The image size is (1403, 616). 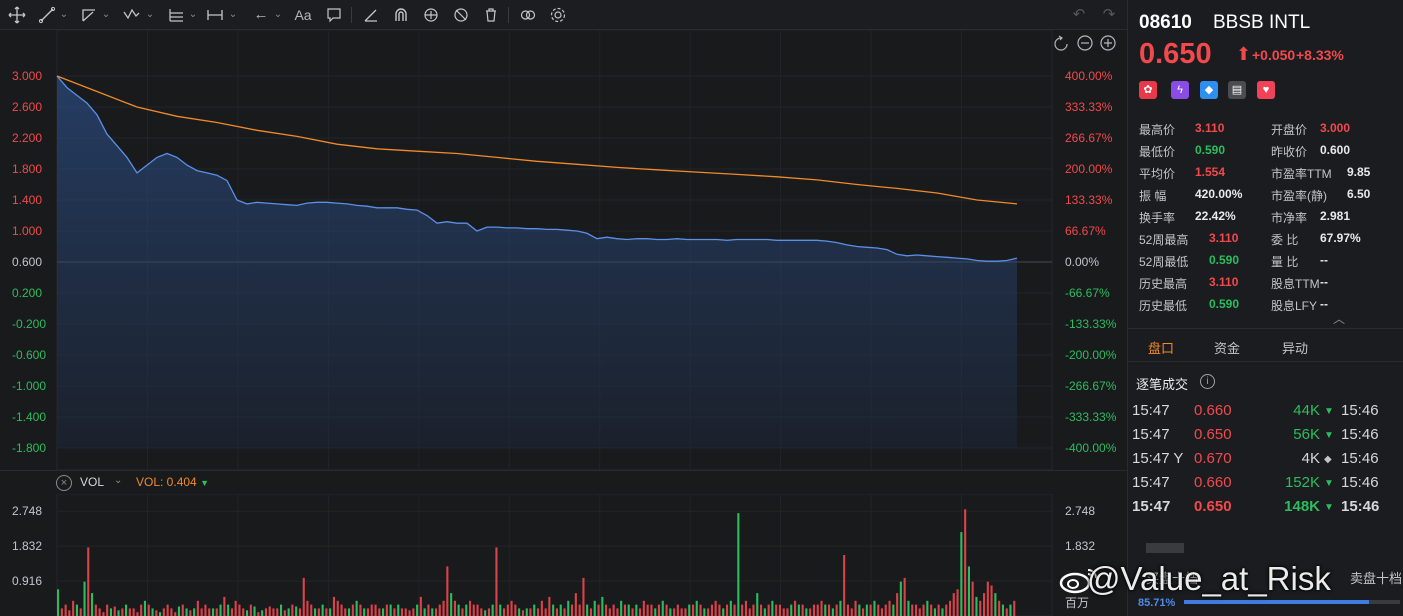 What do you see at coordinates (17, 15) in the screenshot?
I see `crosshair-icon` at bounding box center [17, 15].